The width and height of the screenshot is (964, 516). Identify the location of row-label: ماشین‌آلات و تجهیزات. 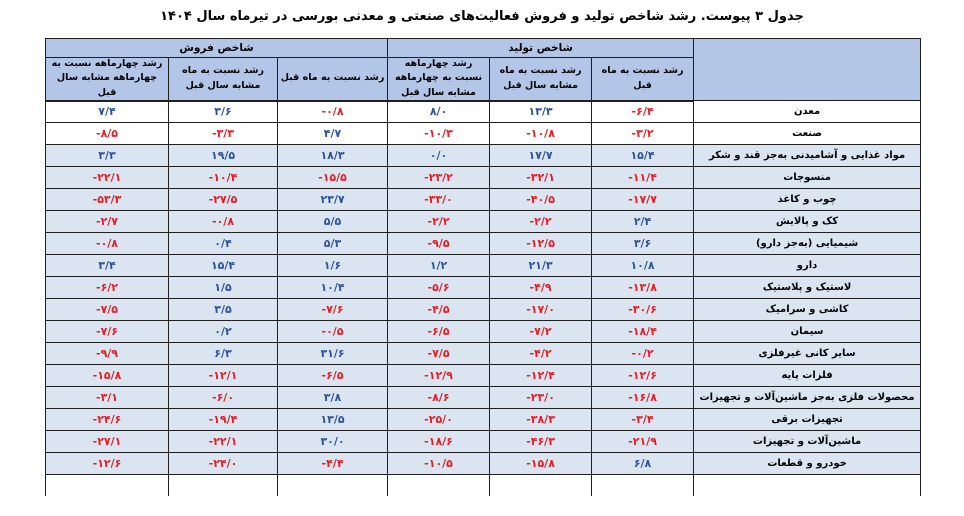
(807, 441).